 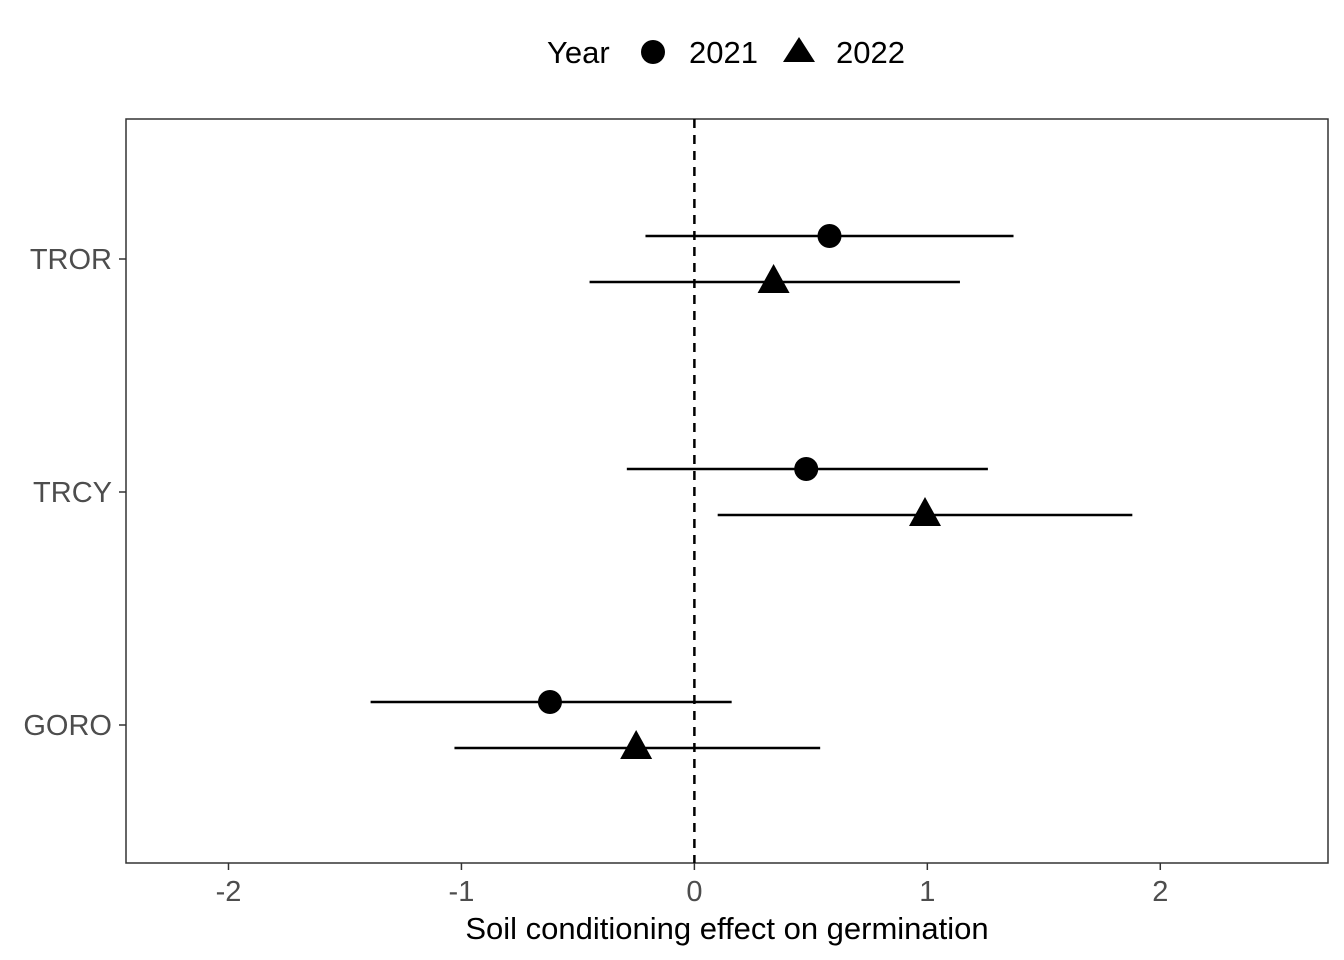 What do you see at coordinates (799, 49) in the screenshot?
I see `legend-triangle-marker` at bounding box center [799, 49].